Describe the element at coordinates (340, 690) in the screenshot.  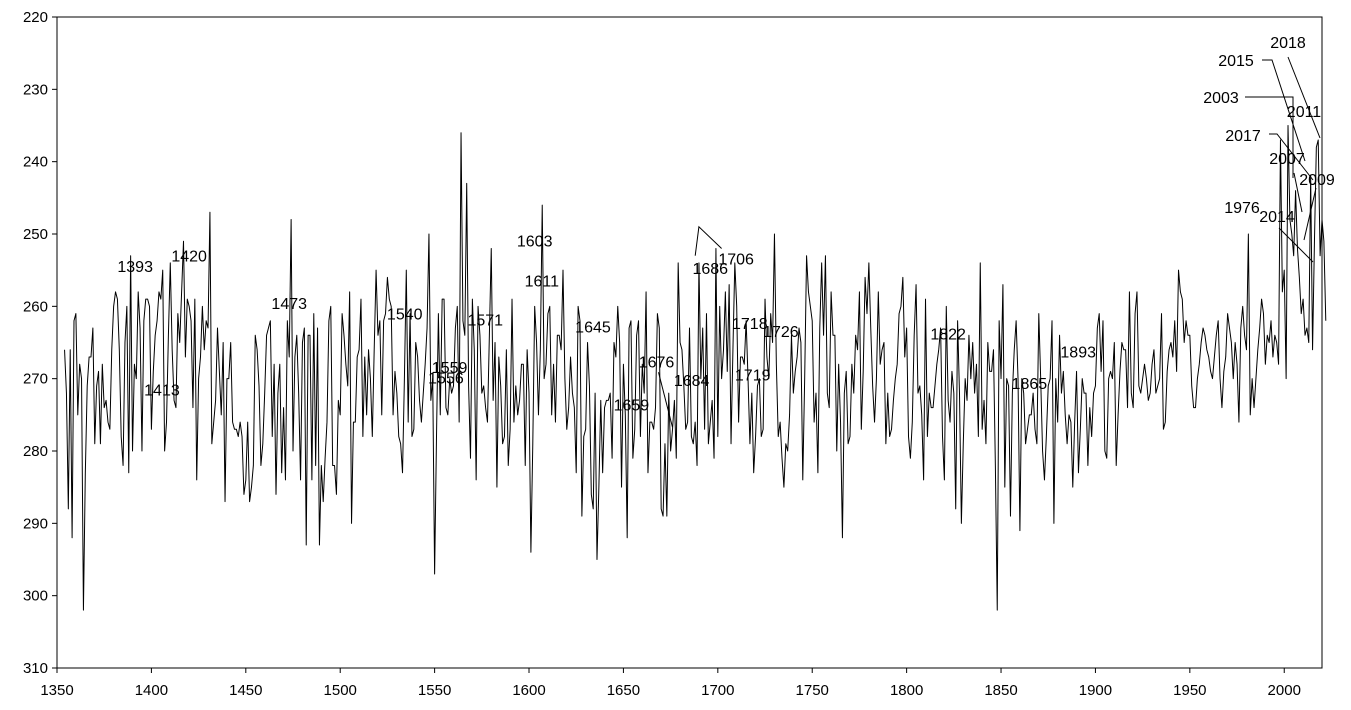
I see `x-tick-label: 1500` at that location.